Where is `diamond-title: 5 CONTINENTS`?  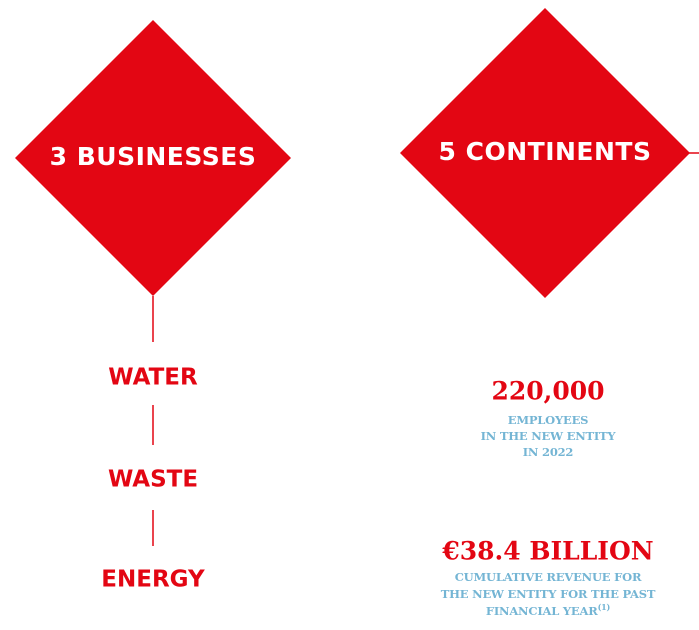 diamond-title: 5 CONTINENTS is located at coordinates (545, 151).